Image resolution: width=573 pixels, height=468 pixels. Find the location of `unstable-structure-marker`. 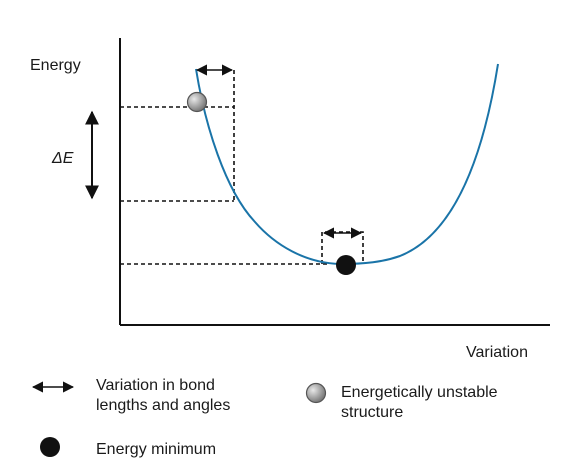

unstable-structure-marker is located at coordinates (197, 102).